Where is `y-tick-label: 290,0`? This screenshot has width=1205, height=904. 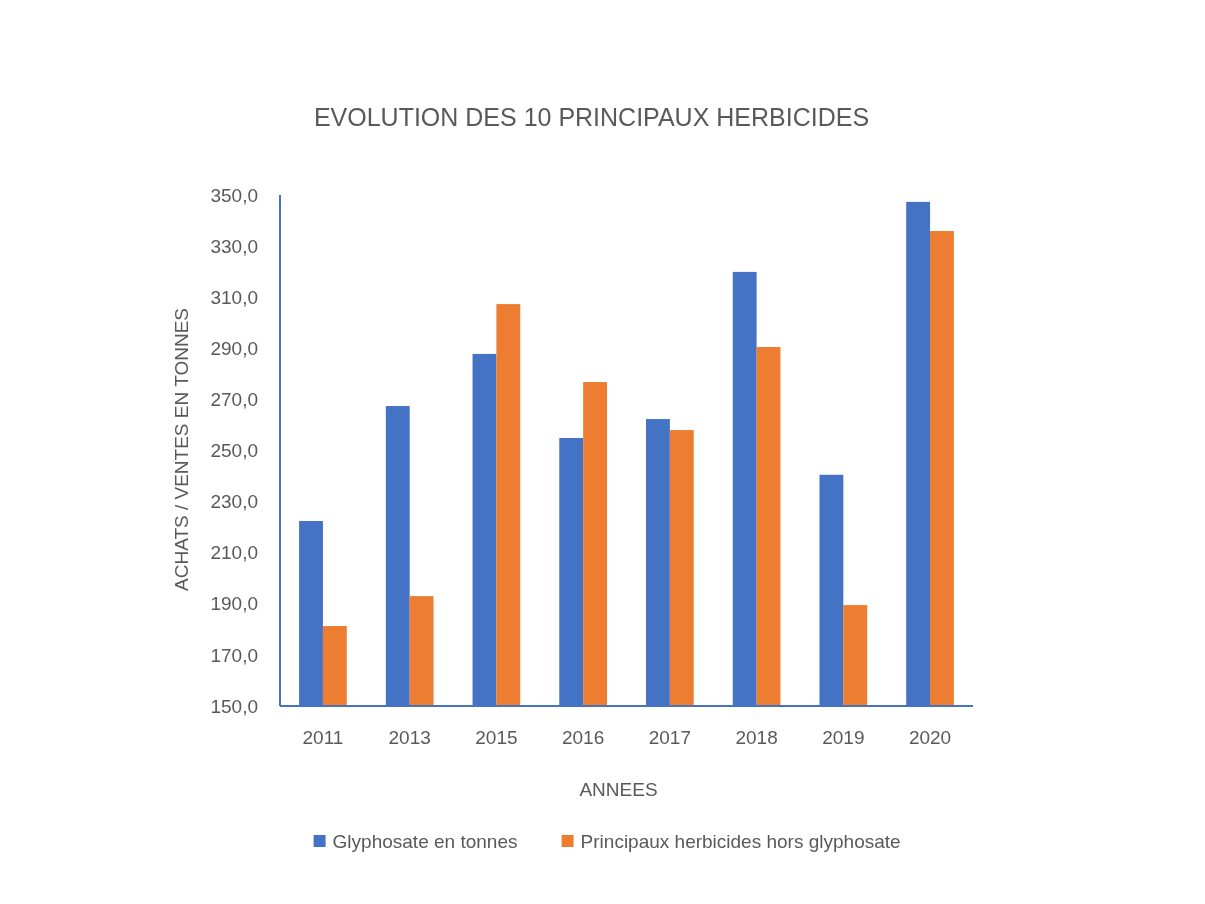
y-tick-label: 290,0 is located at coordinates (234, 348).